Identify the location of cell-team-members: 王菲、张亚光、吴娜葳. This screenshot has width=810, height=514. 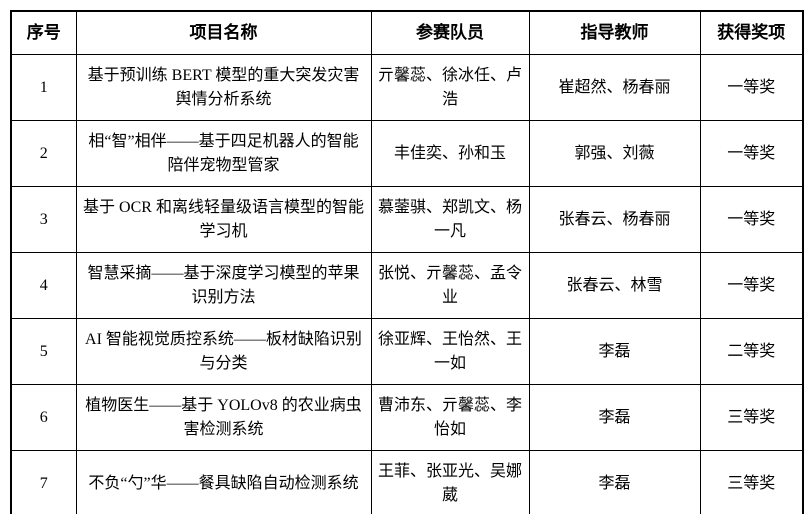
(450, 482).